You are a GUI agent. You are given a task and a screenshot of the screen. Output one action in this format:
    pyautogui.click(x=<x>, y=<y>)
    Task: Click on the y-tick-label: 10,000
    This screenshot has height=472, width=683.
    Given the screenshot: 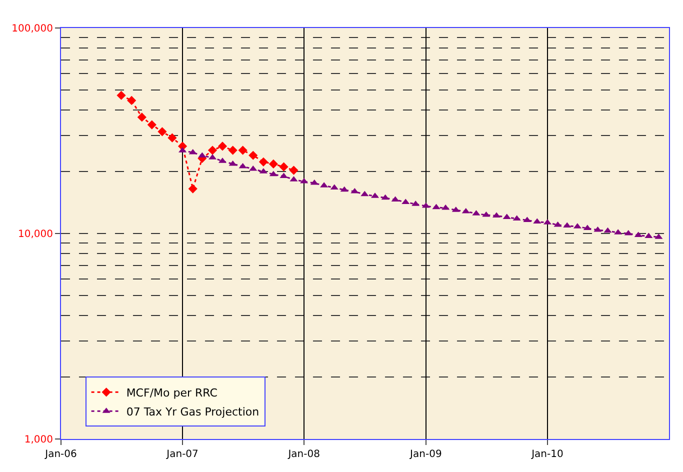 What is the action you would take?
    pyautogui.click(x=35, y=234)
    